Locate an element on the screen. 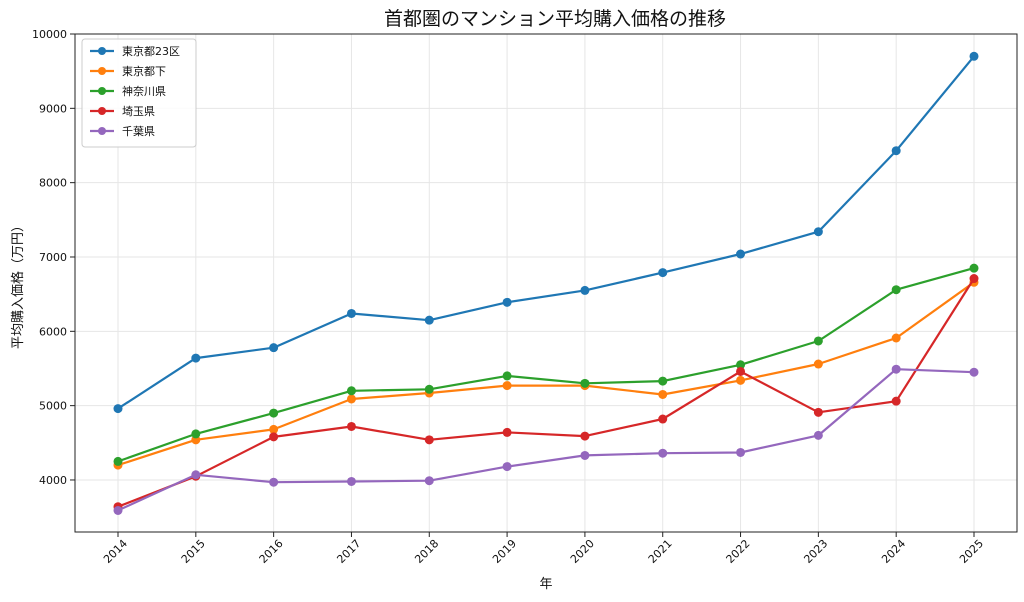 This screenshot has width=1024, height=602. y-tick-label: 7000 is located at coordinates (53, 257).